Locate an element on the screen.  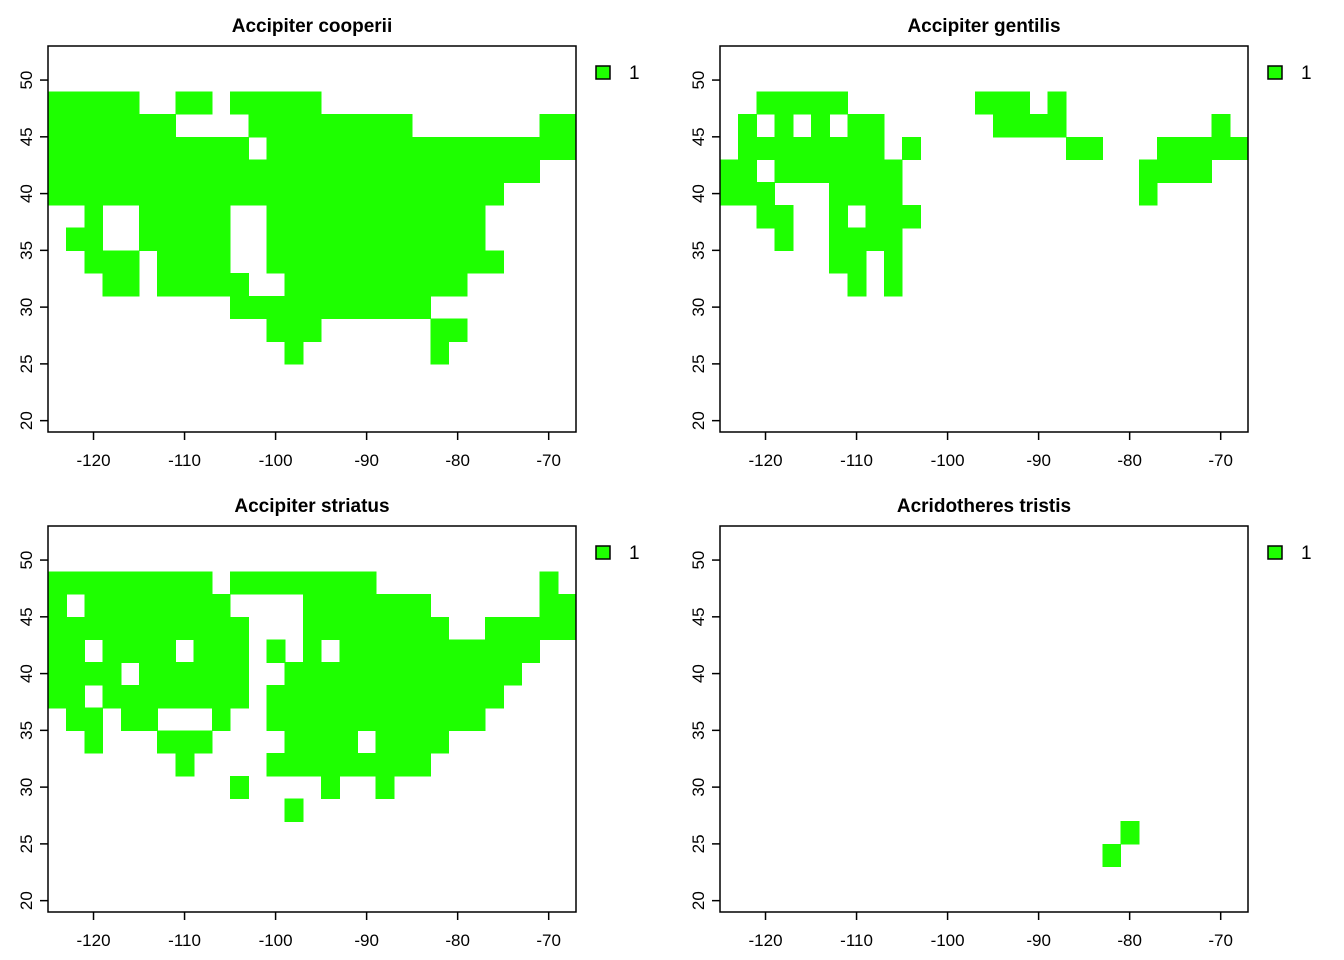
chart-title: Accipiter cooperii is located at coordinates (312, 26).